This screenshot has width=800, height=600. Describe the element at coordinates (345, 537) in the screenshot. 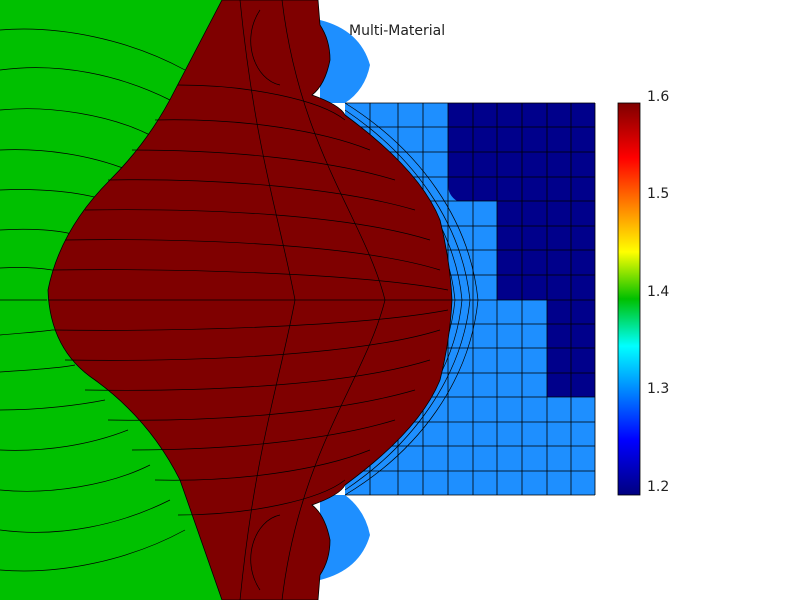

I see `light-blue-tab-bottom` at that location.